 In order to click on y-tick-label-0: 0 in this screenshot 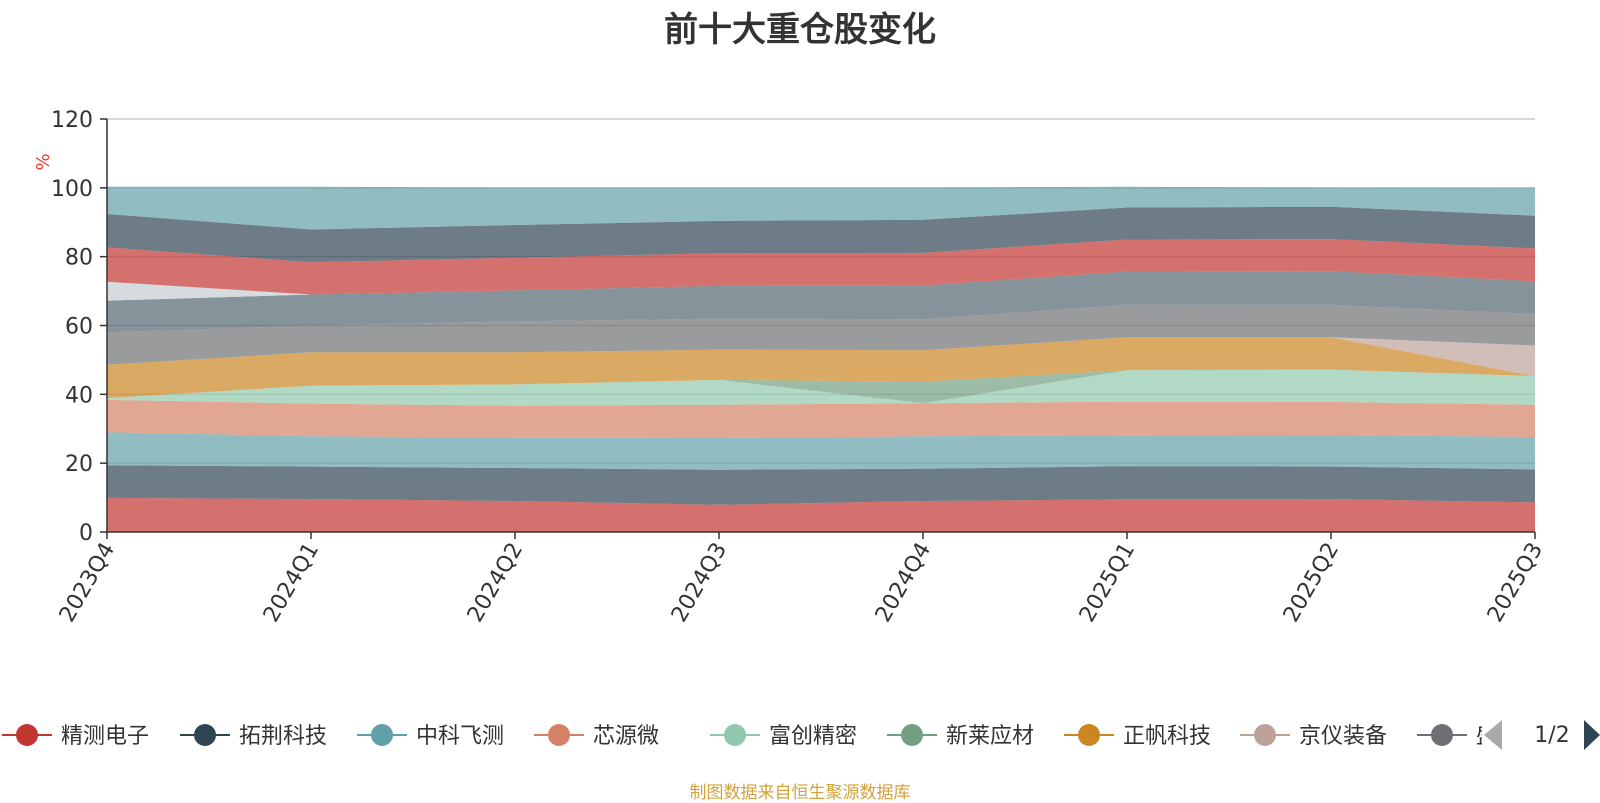, I will do `click(86, 533)`.